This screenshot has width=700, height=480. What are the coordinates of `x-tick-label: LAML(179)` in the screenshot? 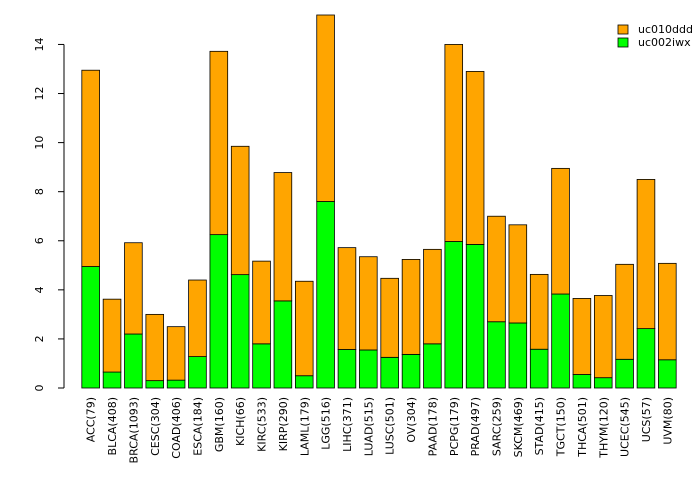 It's located at (304, 426).